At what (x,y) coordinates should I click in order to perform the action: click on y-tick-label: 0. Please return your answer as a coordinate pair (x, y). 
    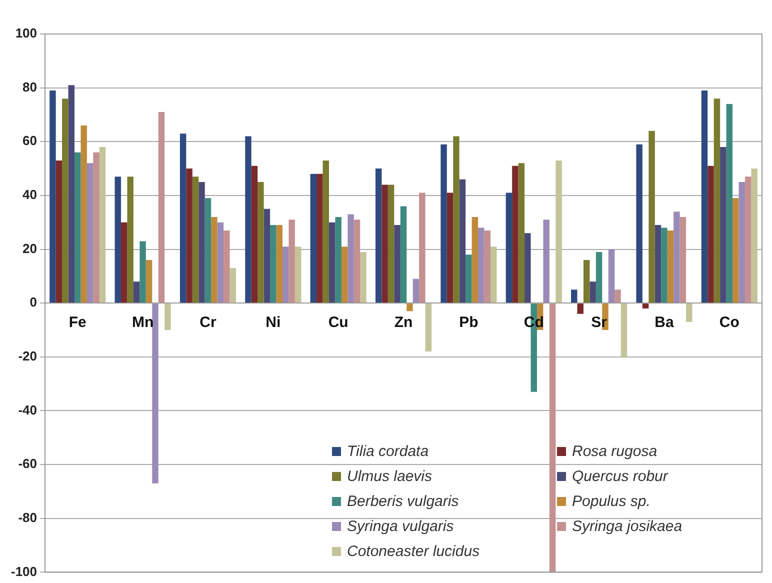
    Looking at the image, I should click on (34, 302).